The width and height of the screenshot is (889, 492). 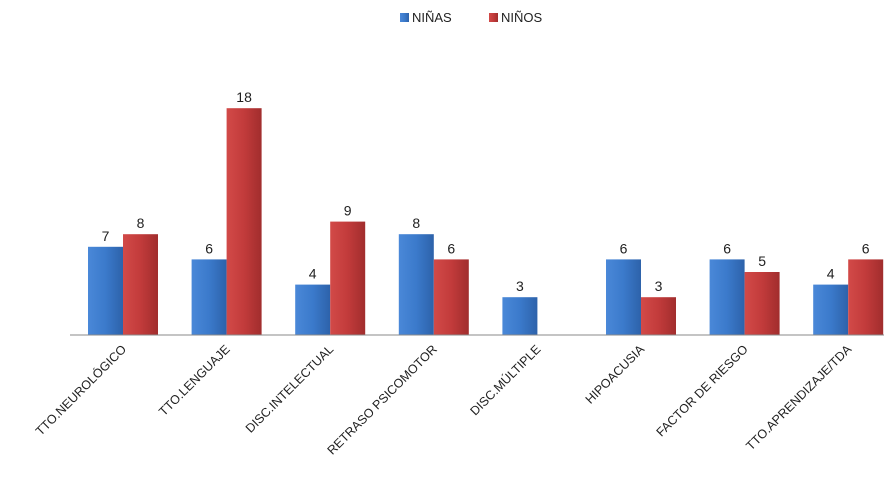 I want to click on data-label: 5, so click(x=762, y=261).